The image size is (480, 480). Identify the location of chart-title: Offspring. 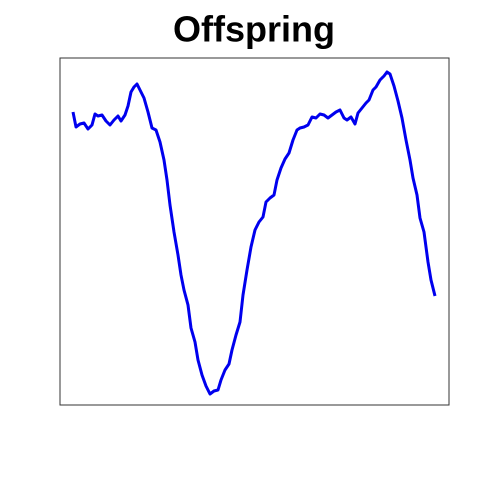
(254, 29).